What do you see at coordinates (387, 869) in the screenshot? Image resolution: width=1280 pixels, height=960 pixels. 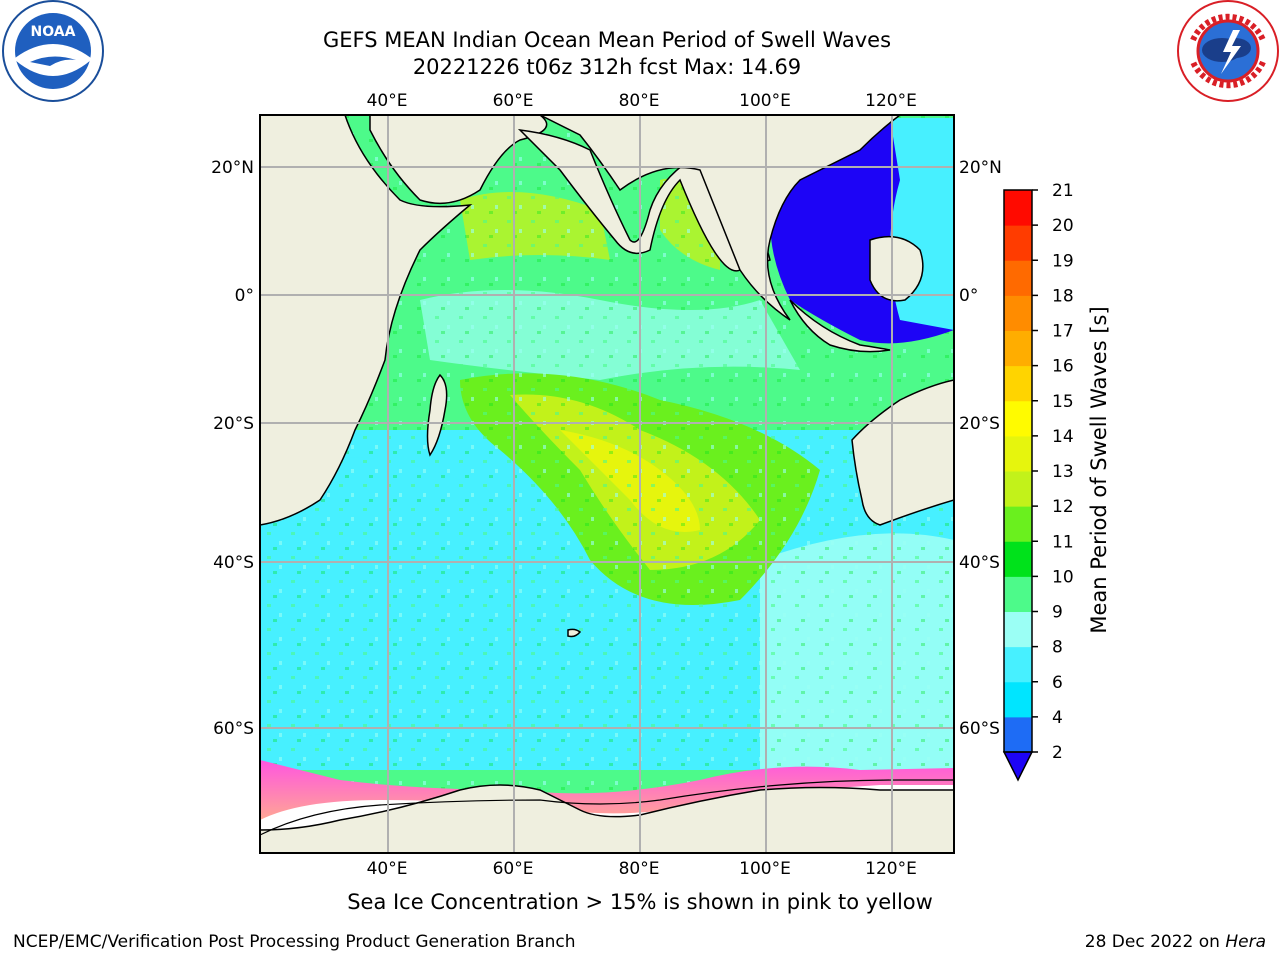 I see `lon-label-bottom: 40°E` at bounding box center [387, 869].